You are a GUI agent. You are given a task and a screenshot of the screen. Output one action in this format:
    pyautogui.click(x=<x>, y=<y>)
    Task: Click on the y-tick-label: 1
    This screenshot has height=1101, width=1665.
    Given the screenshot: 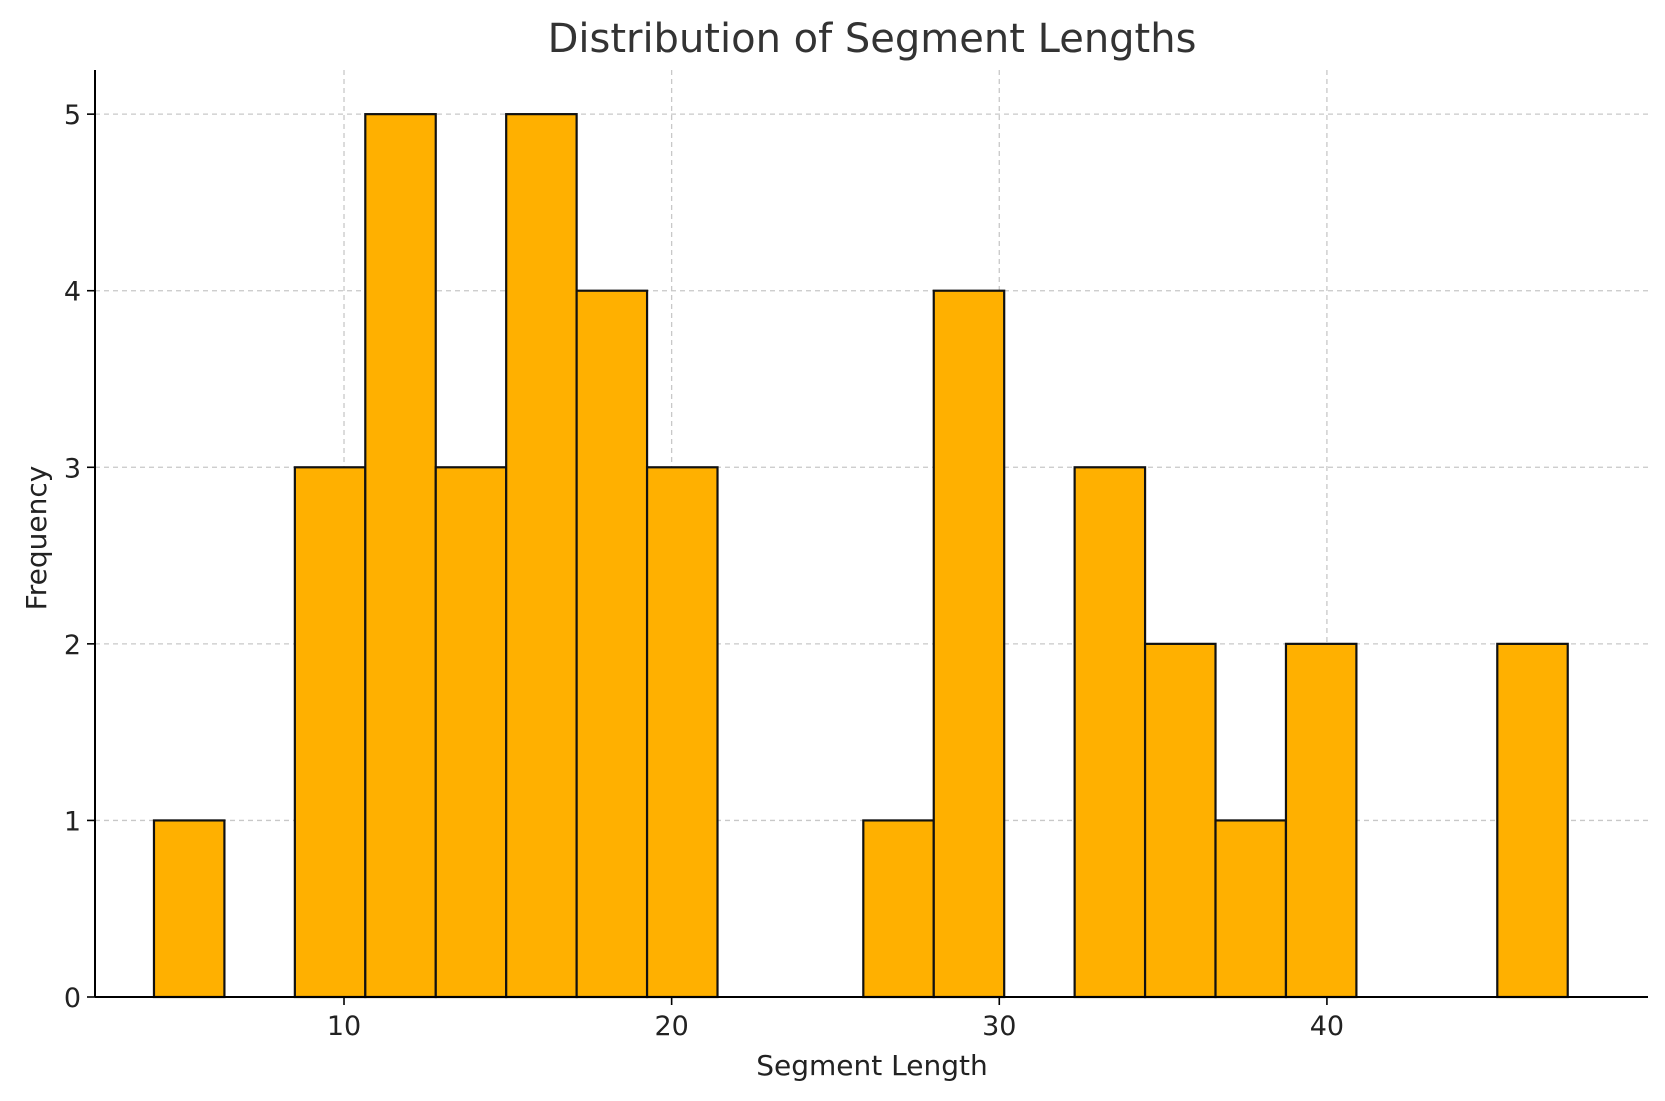 What is the action you would take?
    pyautogui.click(x=72, y=821)
    